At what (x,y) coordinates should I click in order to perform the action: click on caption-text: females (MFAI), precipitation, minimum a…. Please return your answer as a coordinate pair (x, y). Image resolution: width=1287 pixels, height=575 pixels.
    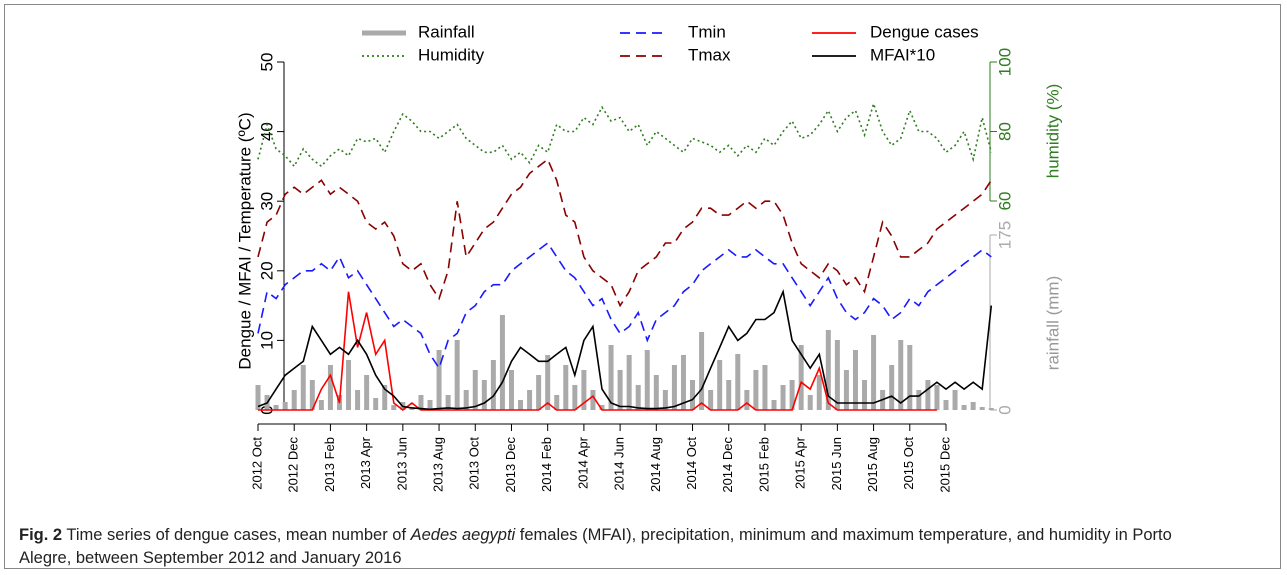
    Looking at the image, I should click on (595, 546).